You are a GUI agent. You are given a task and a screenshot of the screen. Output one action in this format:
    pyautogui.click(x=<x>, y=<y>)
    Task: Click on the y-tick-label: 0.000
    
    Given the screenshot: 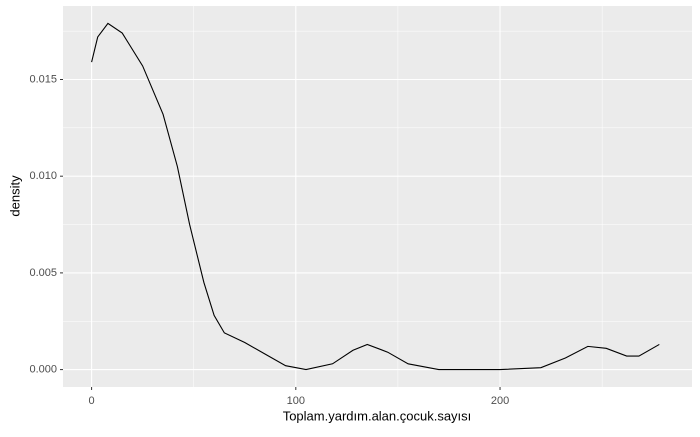 What is the action you would take?
    pyautogui.click(x=43, y=370)
    